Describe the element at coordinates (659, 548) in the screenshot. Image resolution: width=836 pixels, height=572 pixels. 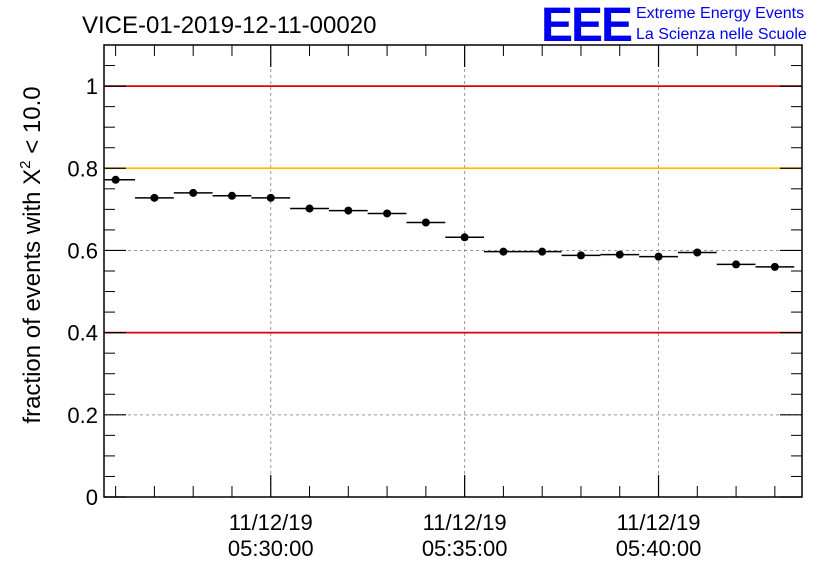
I see `x-tick-time: 05:40:00` at that location.